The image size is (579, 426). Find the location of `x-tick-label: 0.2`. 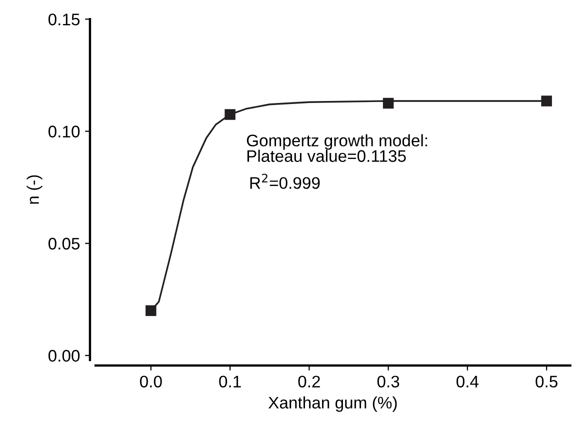

x-tick-label: 0.2 is located at coordinates (309, 382).